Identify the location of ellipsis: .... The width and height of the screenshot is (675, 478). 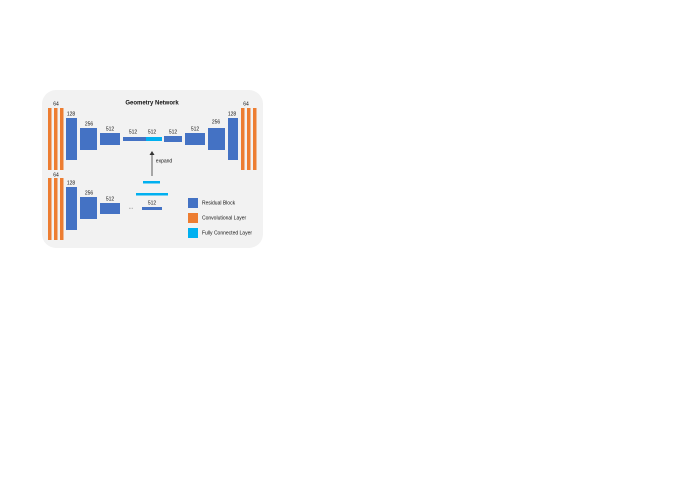
(131, 207).